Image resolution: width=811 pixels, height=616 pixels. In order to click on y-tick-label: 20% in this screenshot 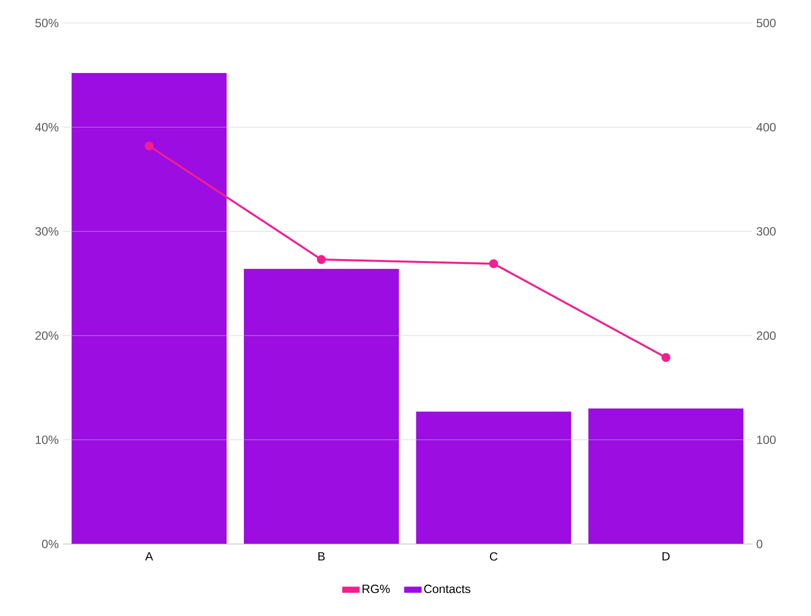, I will do `click(46, 335)`.